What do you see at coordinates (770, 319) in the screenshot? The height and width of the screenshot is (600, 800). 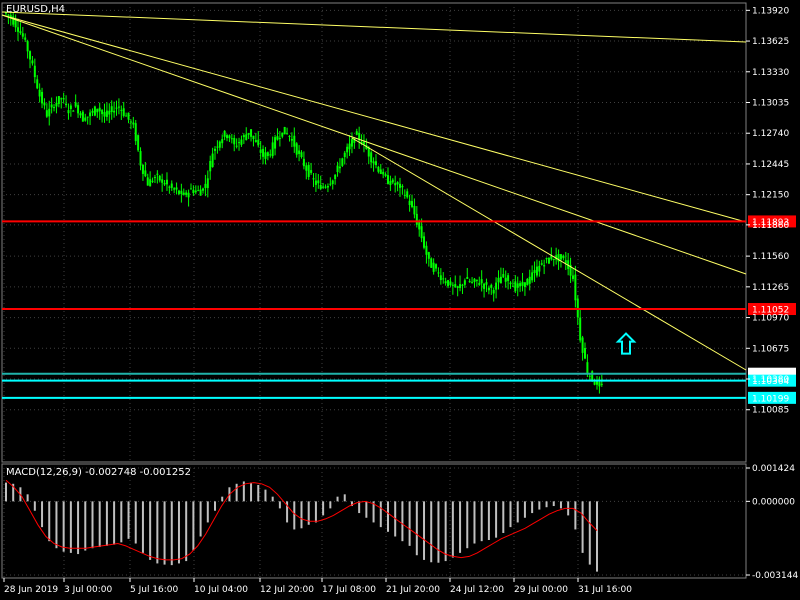 I see `y-tick-label: 1.10970` at bounding box center [770, 319].